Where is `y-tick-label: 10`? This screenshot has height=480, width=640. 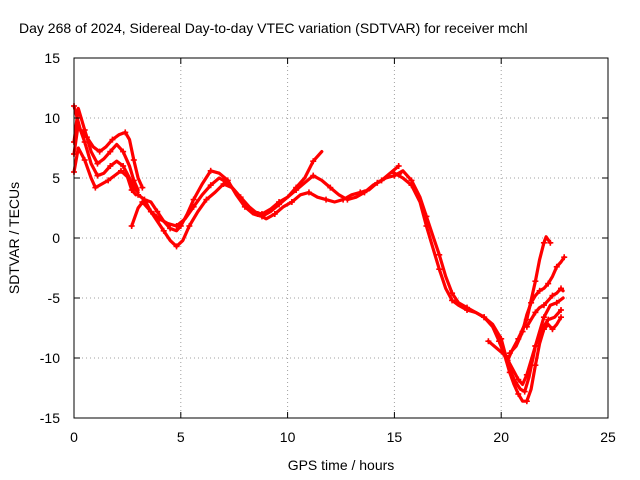
y-tick-label: 10 is located at coordinates (52, 118).